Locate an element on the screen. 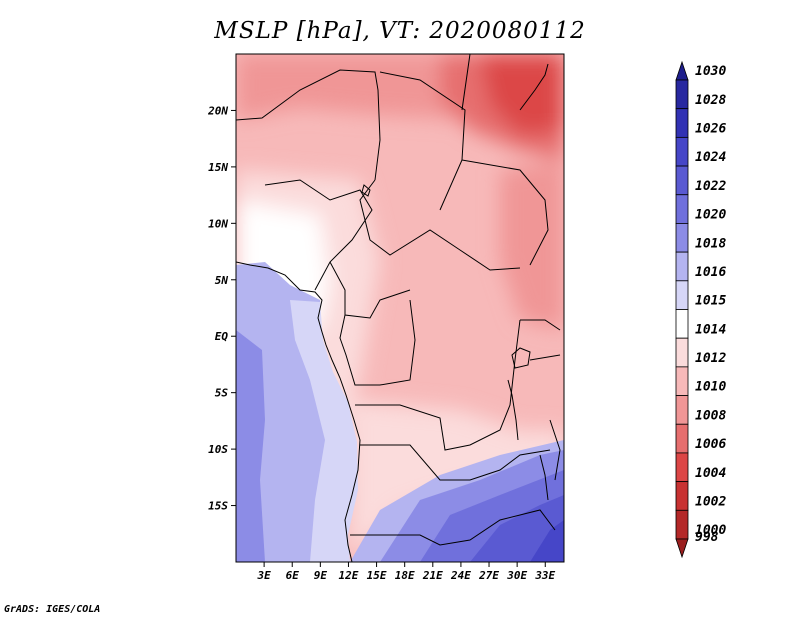 Image resolution: width=800 pixels, height=618 pixels. border-angola-zambia is located at coordinates (455, 462).